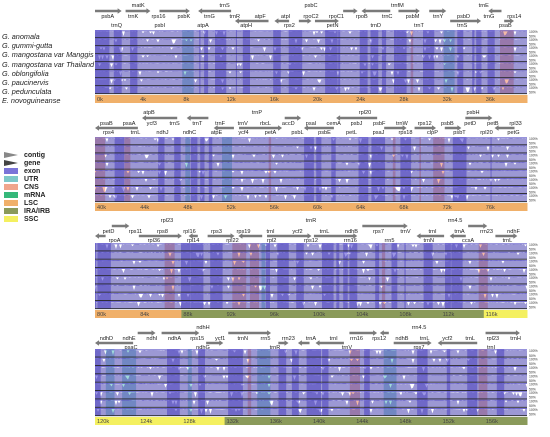 The height and width of the screenshot is (437, 550). Describe the element at coordinates (146, 422) in the screenshot. I see `scale-tick-label: 124k` at that location.